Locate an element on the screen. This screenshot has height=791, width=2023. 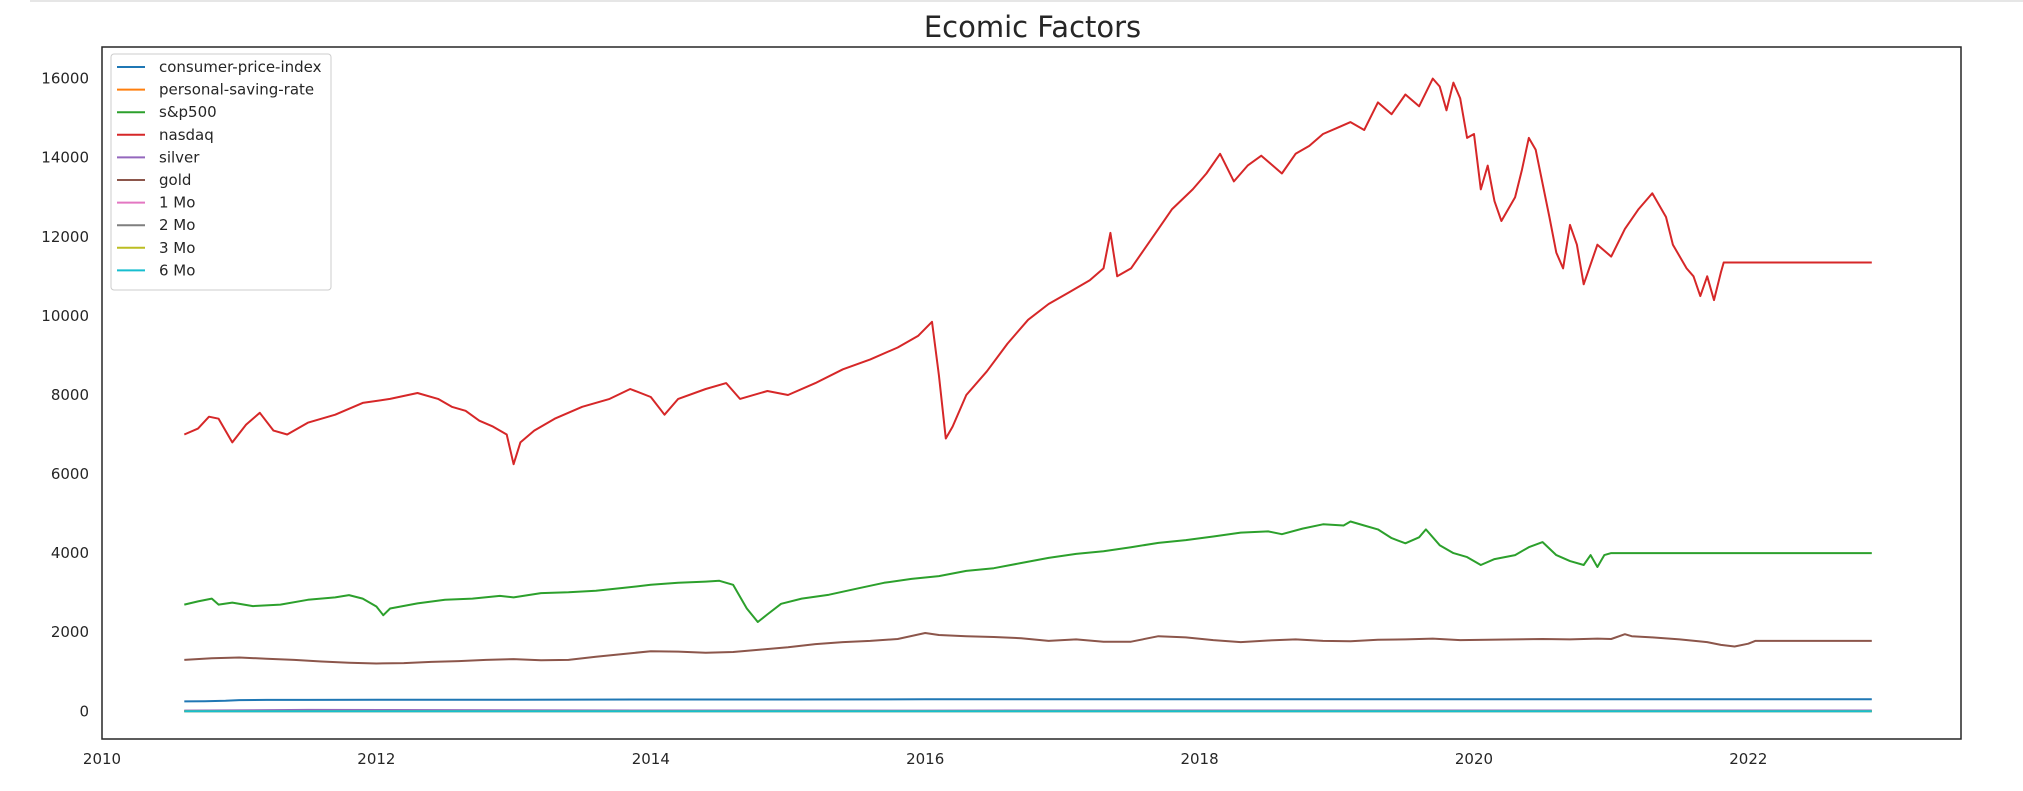
legend-label: personal-saving-rate is located at coordinates (236, 90).